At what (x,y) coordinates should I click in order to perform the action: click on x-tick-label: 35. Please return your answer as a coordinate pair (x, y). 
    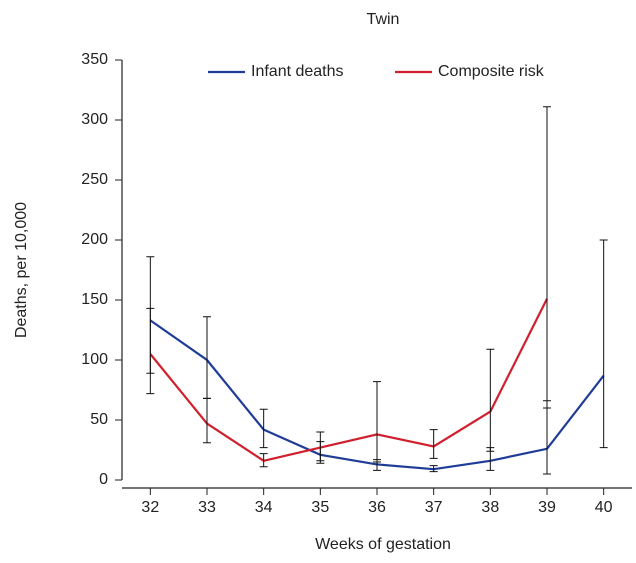
    Looking at the image, I should click on (320, 507).